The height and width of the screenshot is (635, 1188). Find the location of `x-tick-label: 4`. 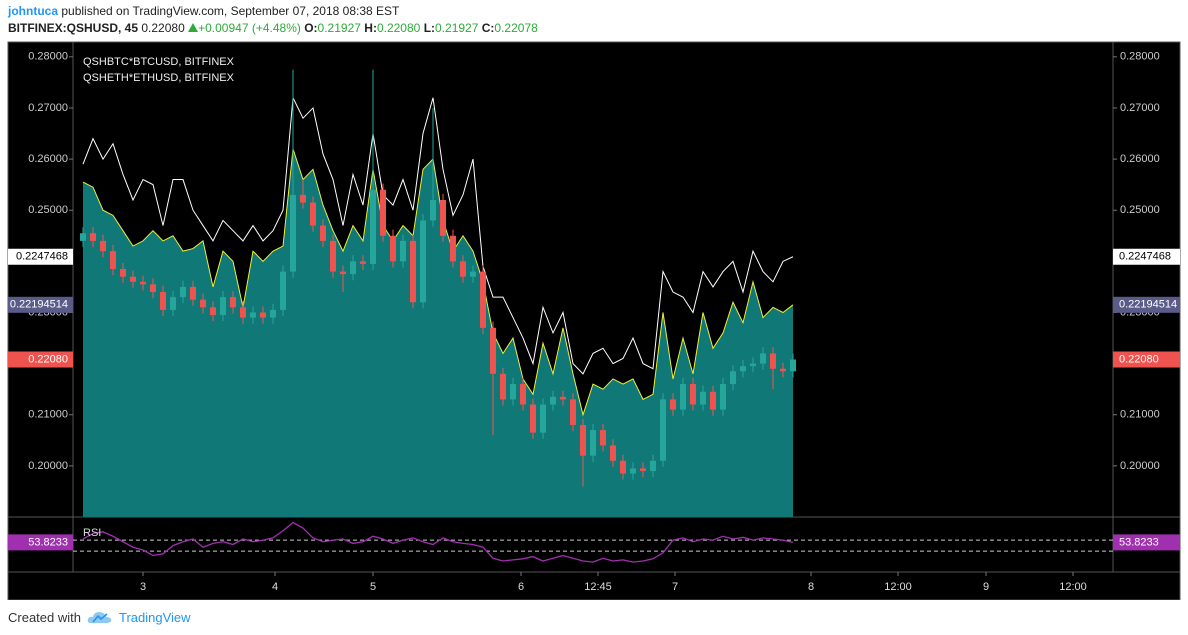

x-tick-label: 4 is located at coordinates (275, 587).